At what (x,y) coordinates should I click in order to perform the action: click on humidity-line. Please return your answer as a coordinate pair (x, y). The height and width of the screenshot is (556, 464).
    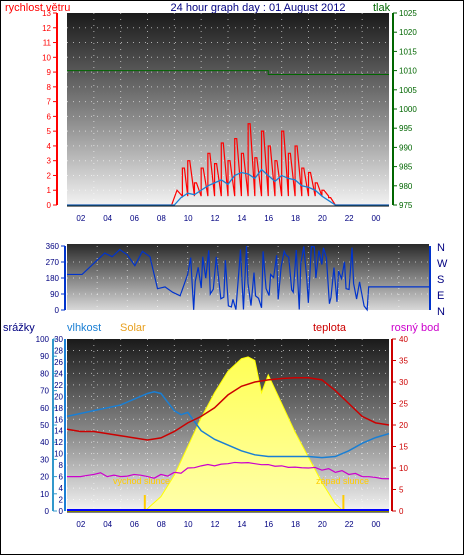
    Looking at the image, I should click on (228, 424).